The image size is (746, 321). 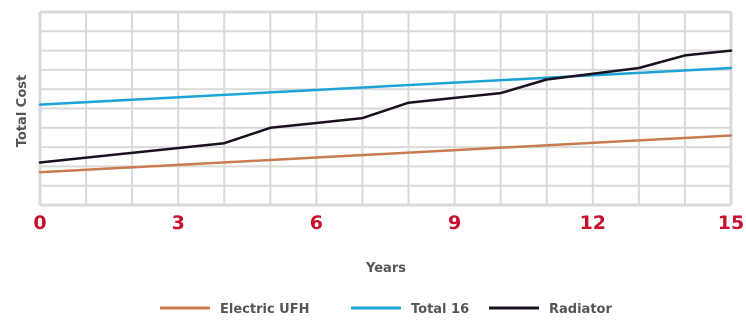 What do you see at coordinates (316, 223) in the screenshot?
I see `x-tick-label-6: 6` at bounding box center [316, 223].